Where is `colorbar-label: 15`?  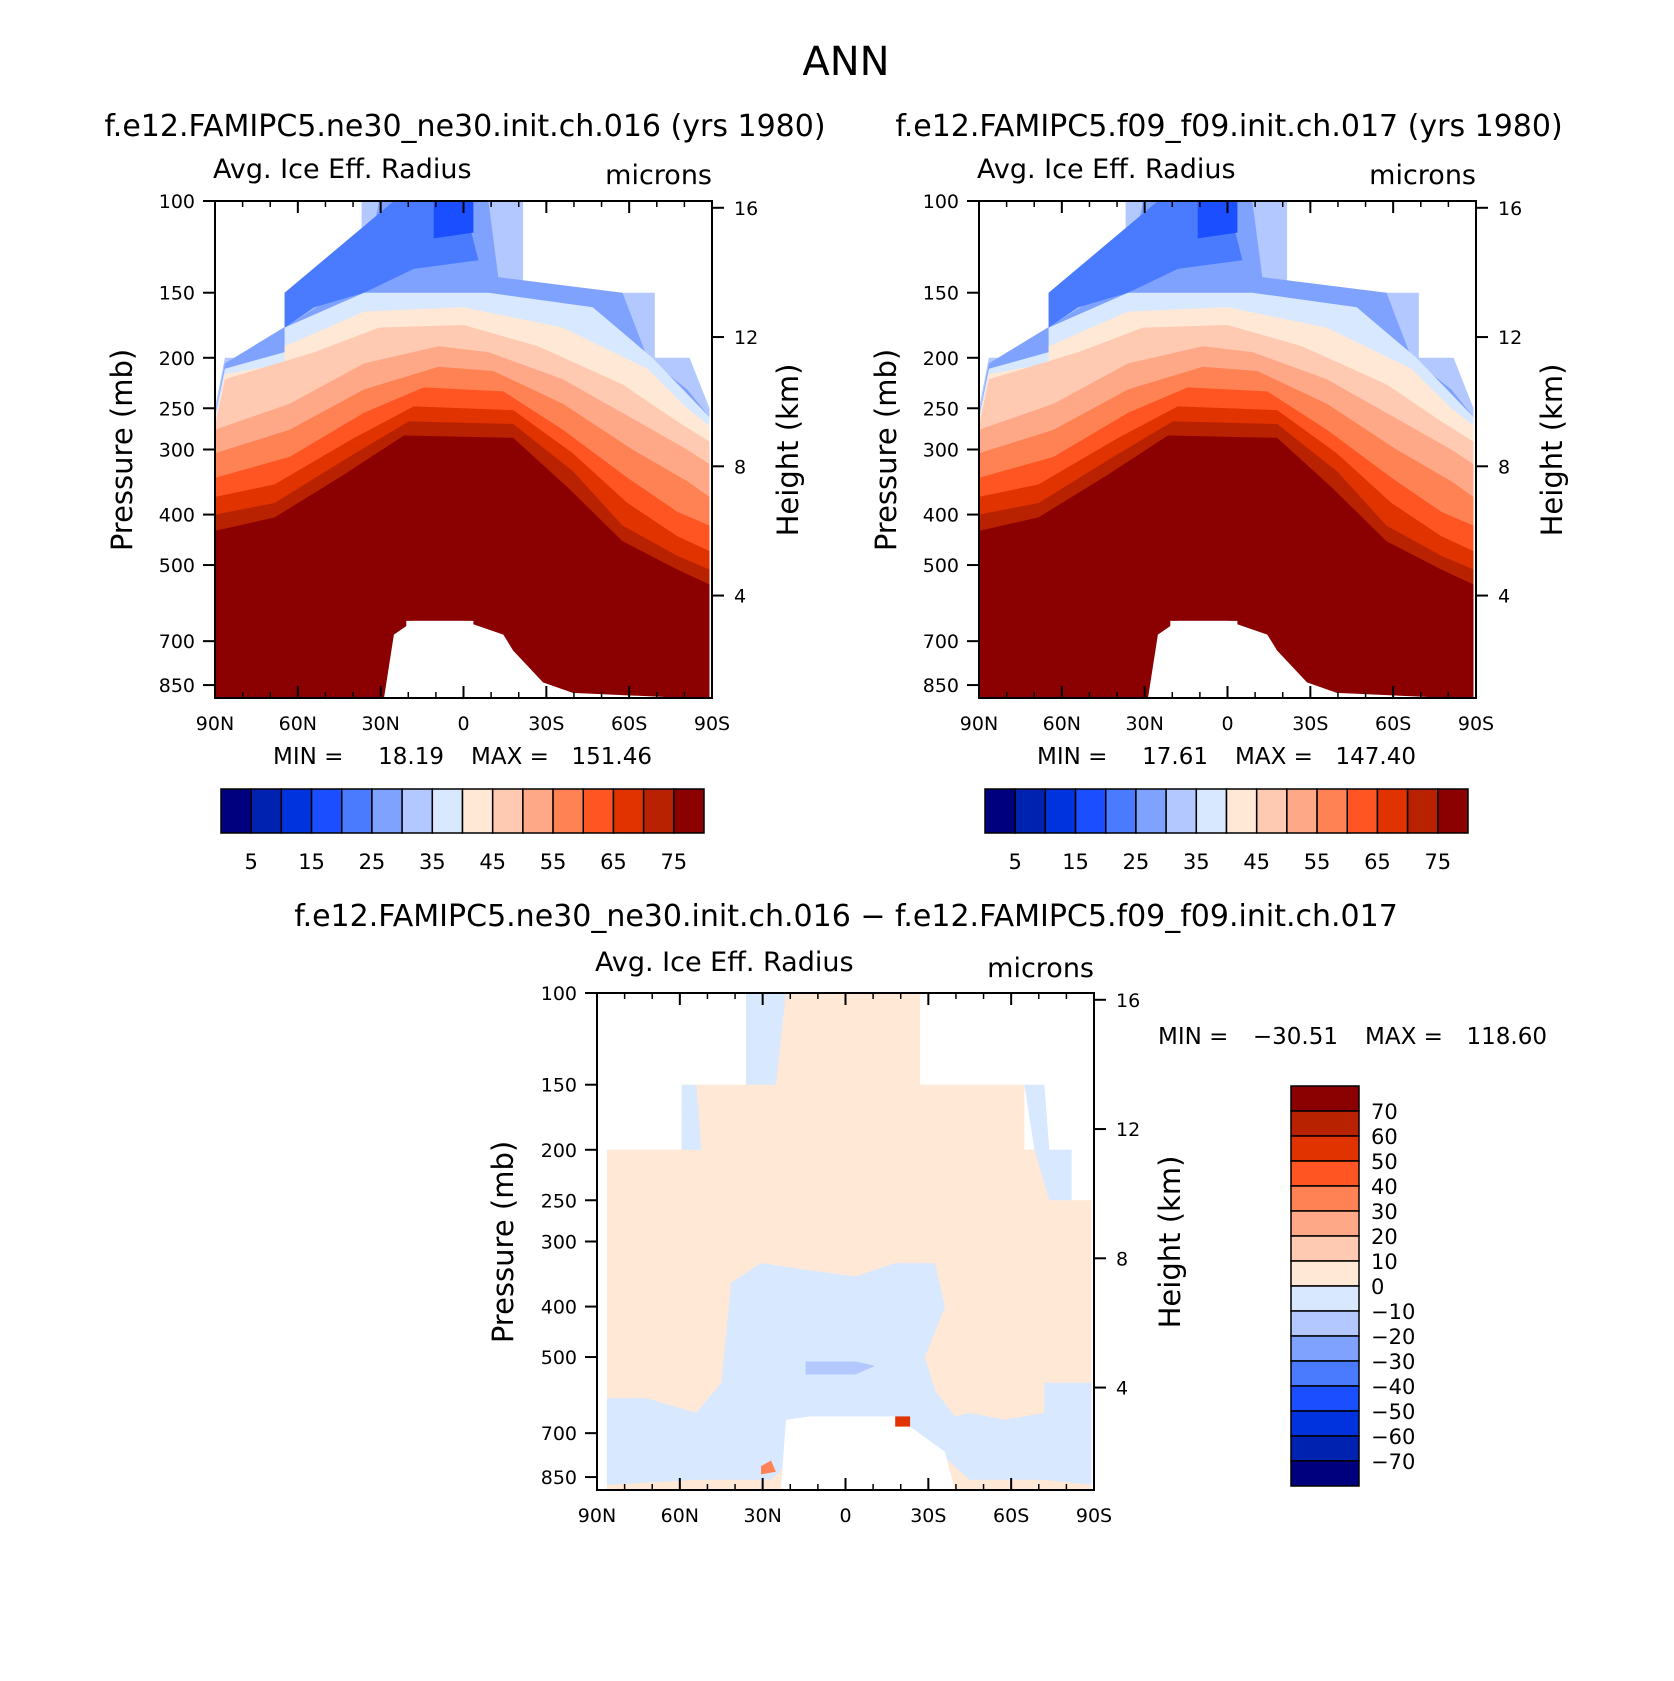
colorbar-label: 15 is located at coordinates (1075, 862).